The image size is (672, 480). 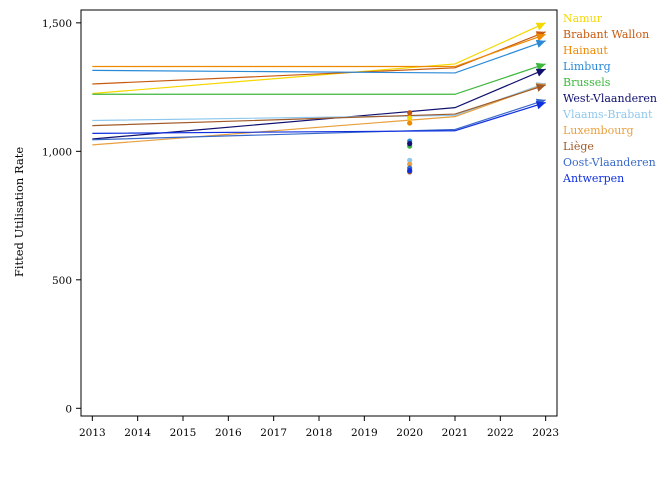 What do you see at coordinates (273, 433) in the screenshot?
I see `x-tick-label: 2017` at bounding box center [273, 433].